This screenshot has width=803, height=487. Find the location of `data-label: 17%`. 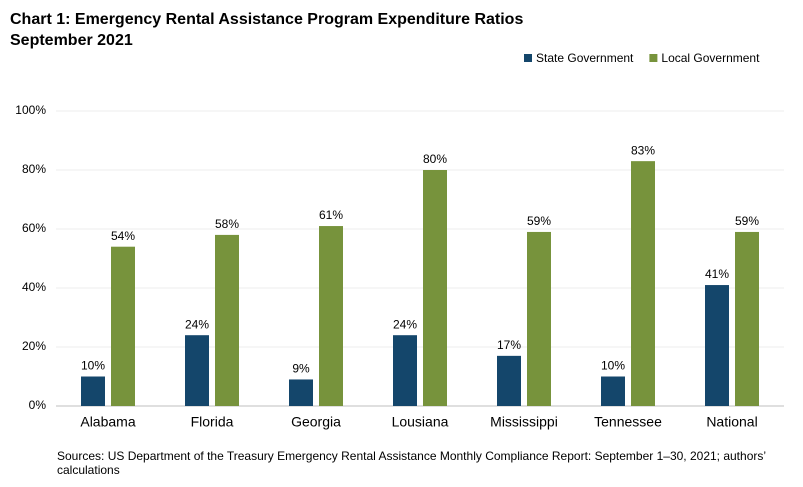

data-label: 17% is located at coordinates (509, 345).